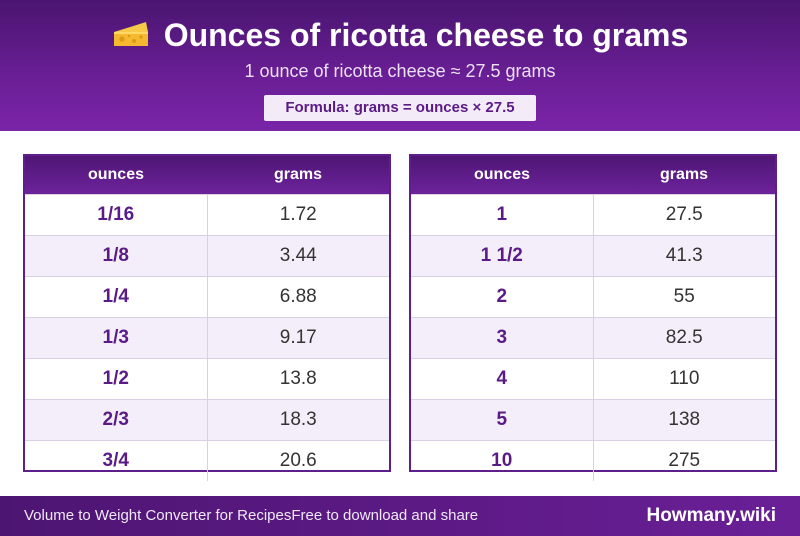 The image size is (800, 536). I want to click on ounces-cell: 10, so click(502, 461).